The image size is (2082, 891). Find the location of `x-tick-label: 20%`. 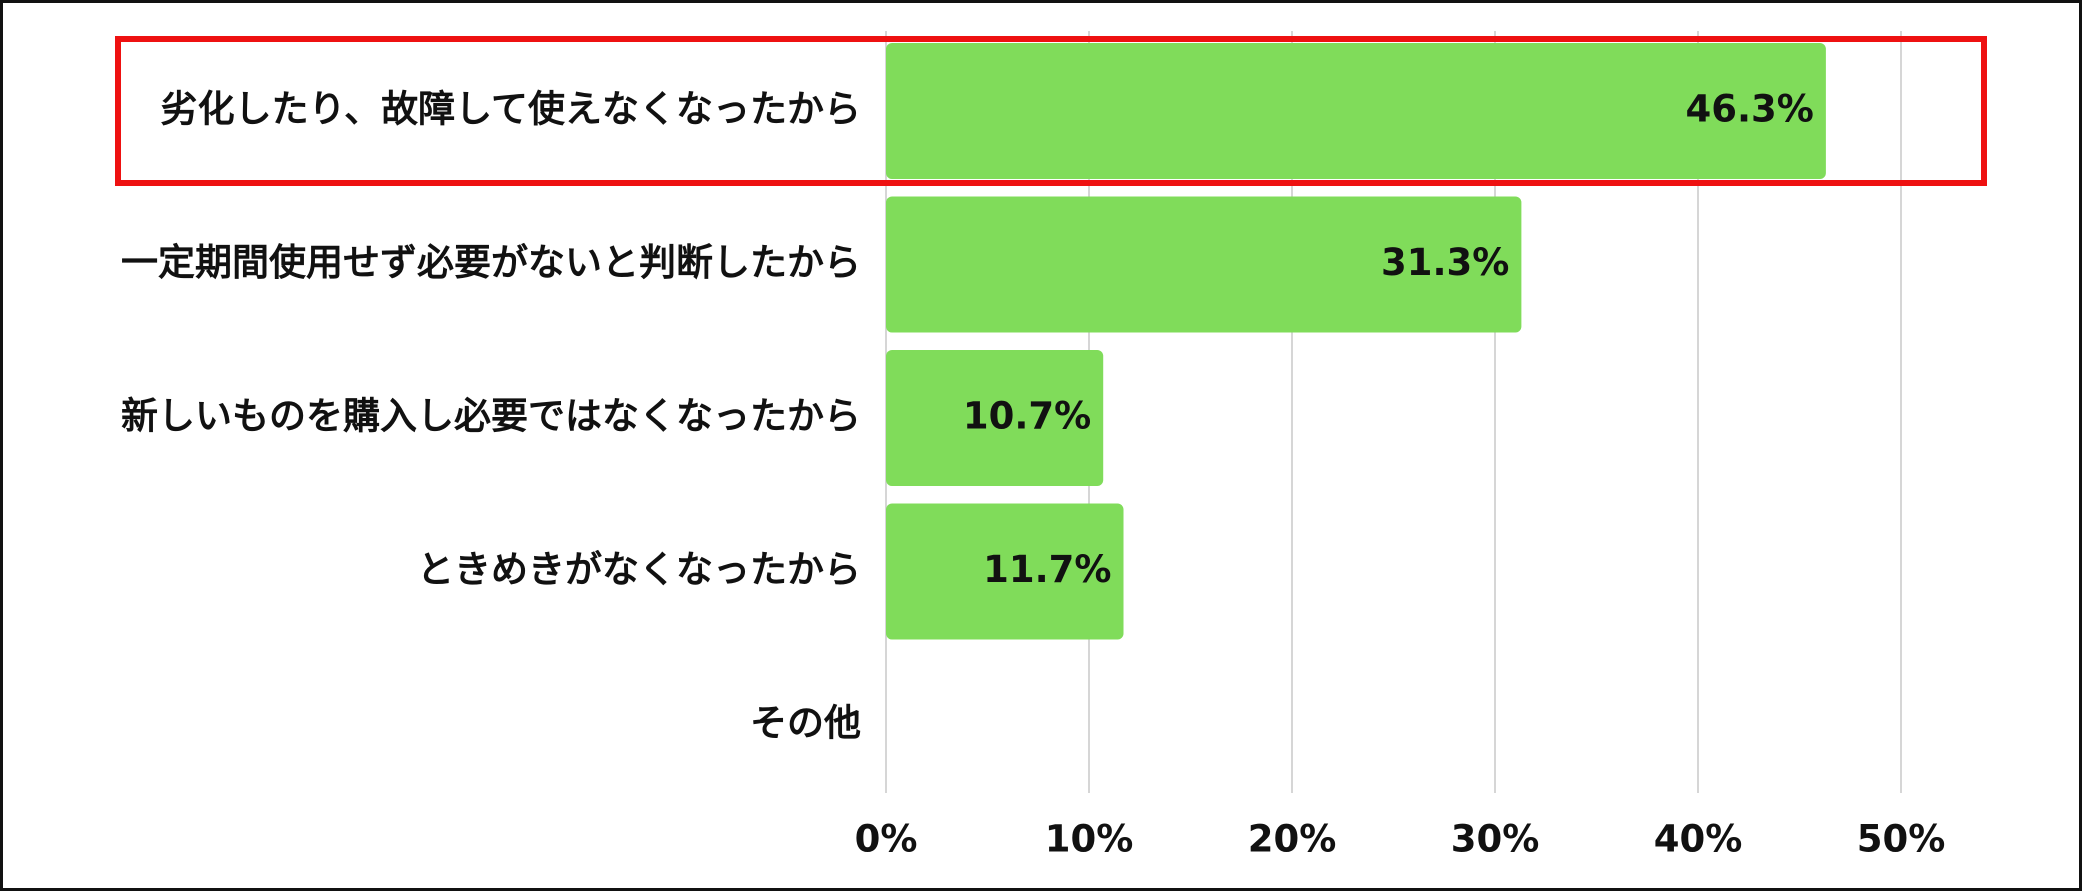

x-tick-label: 20% is located at coordinates (1292, 839).